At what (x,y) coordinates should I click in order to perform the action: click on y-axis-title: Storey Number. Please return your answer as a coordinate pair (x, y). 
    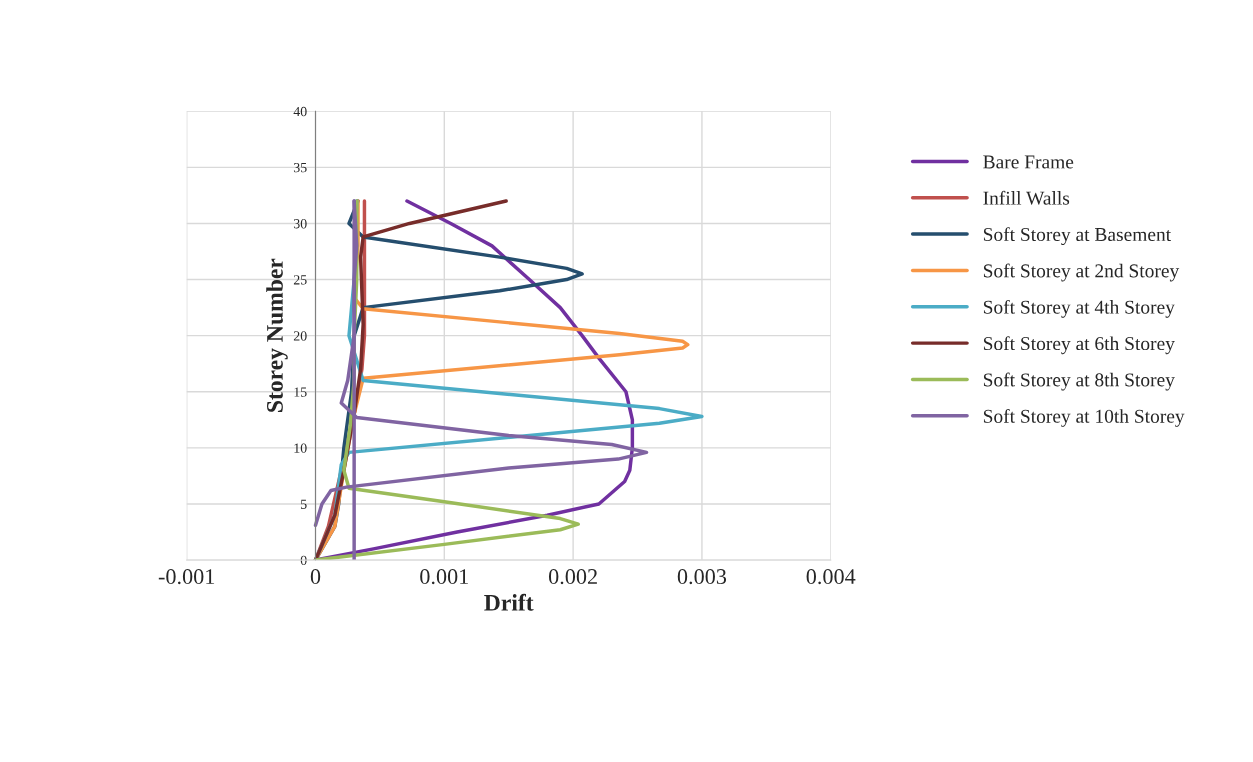
    Looking at the image, I should click on (277, 335).